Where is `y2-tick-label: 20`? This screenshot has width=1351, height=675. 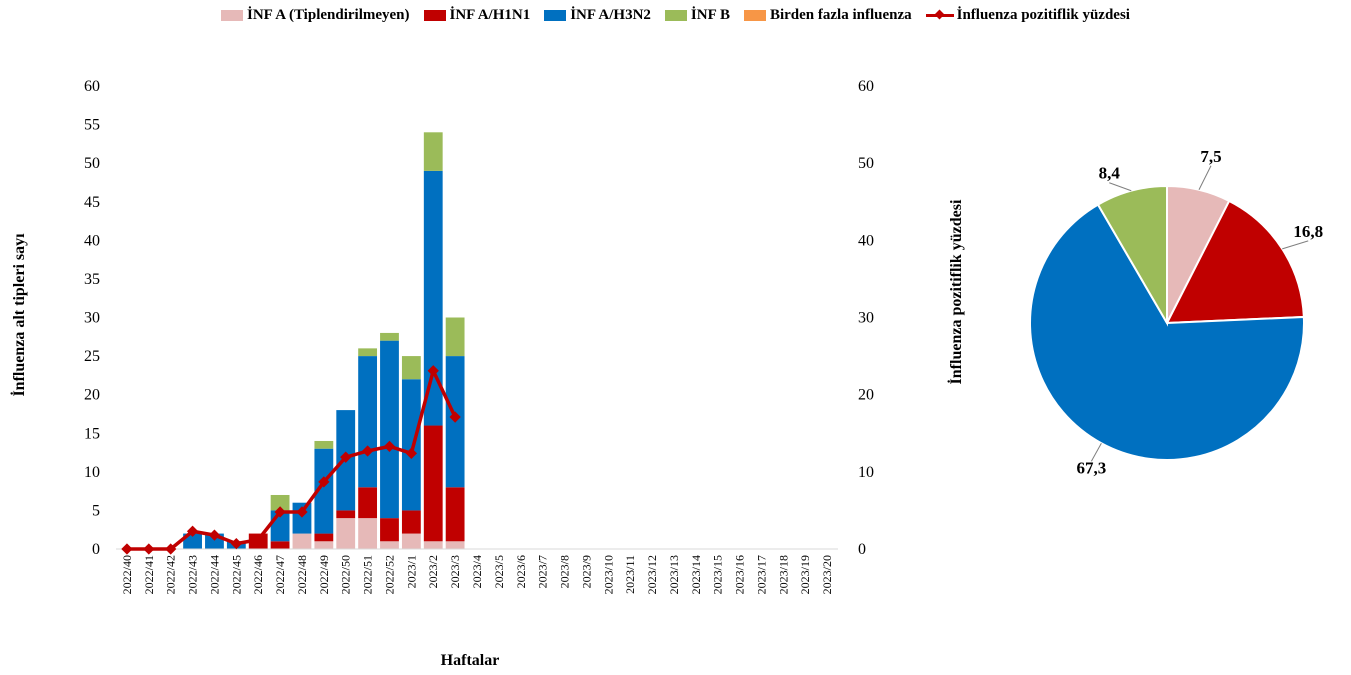
y2-tick-label: 20 is located at coordinates (866, 395).